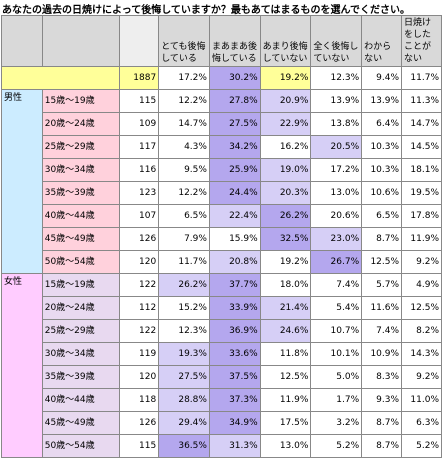  Describe the element at coordinates (234, 285) in the screenshot. I see `value-cell: 37.7%` at that location.